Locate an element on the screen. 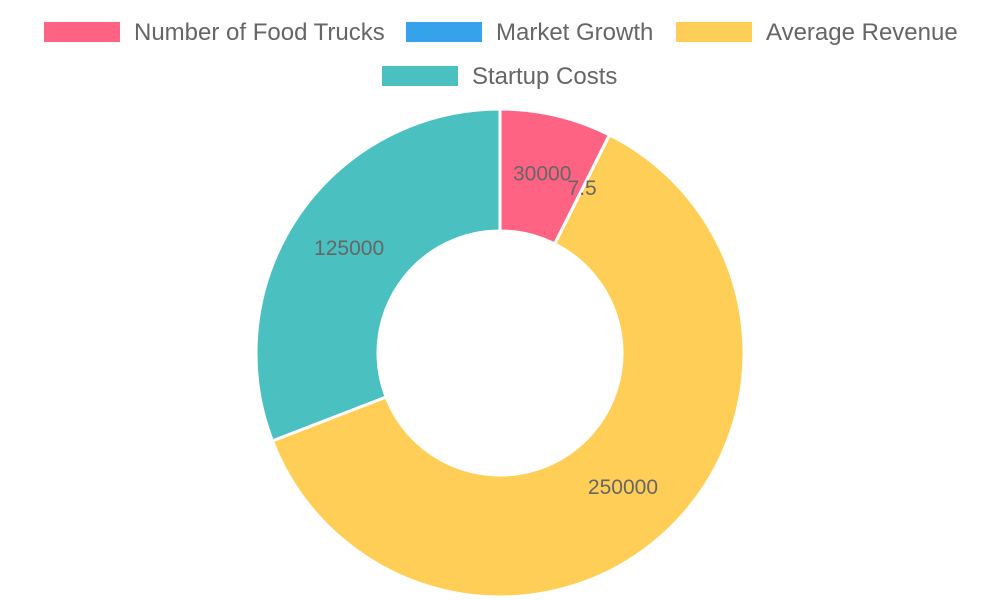 This screenshot has width=1000, height=600. legend-item-startup-costs: Startup Costs is located at coordinates (499, 76).